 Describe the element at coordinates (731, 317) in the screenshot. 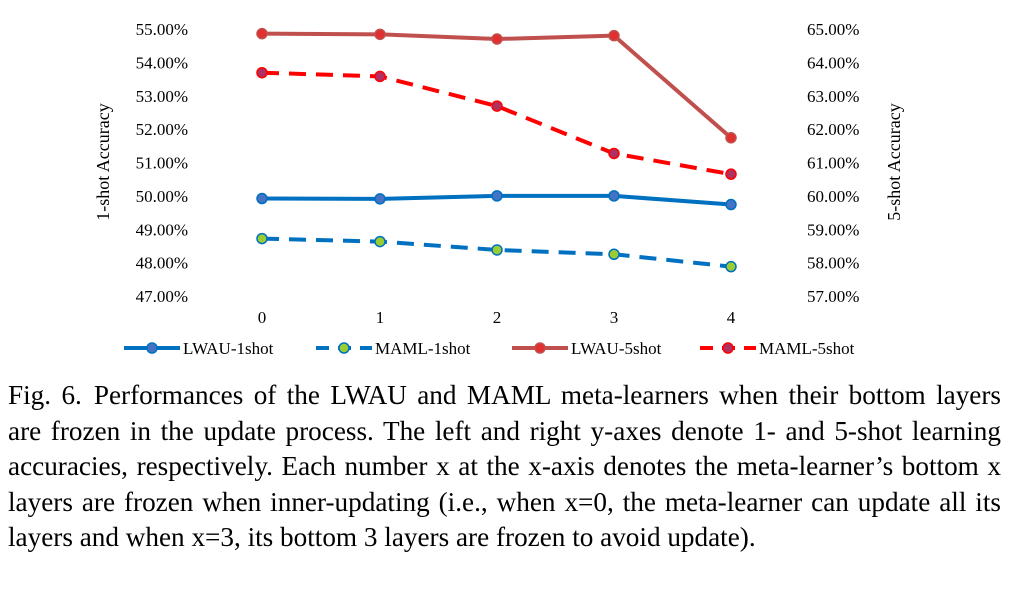

I see `x-tick-label: 4` at that location.